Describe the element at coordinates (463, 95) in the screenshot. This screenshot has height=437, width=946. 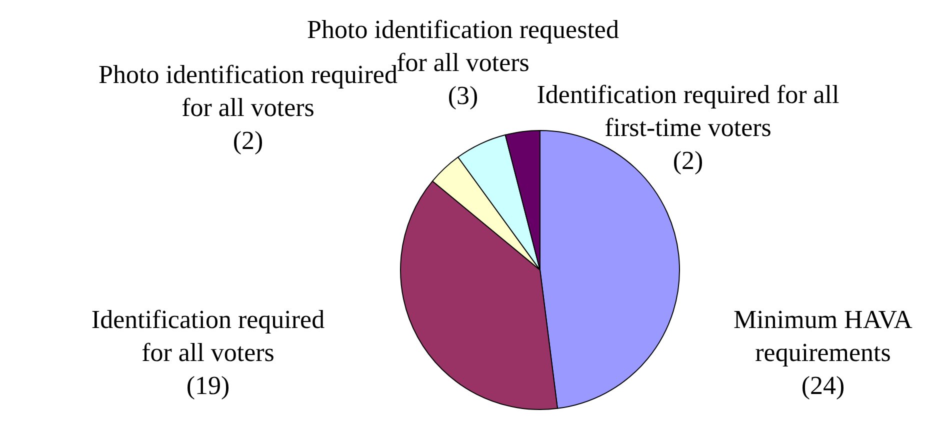
I see `data-label: (3)` at that location.